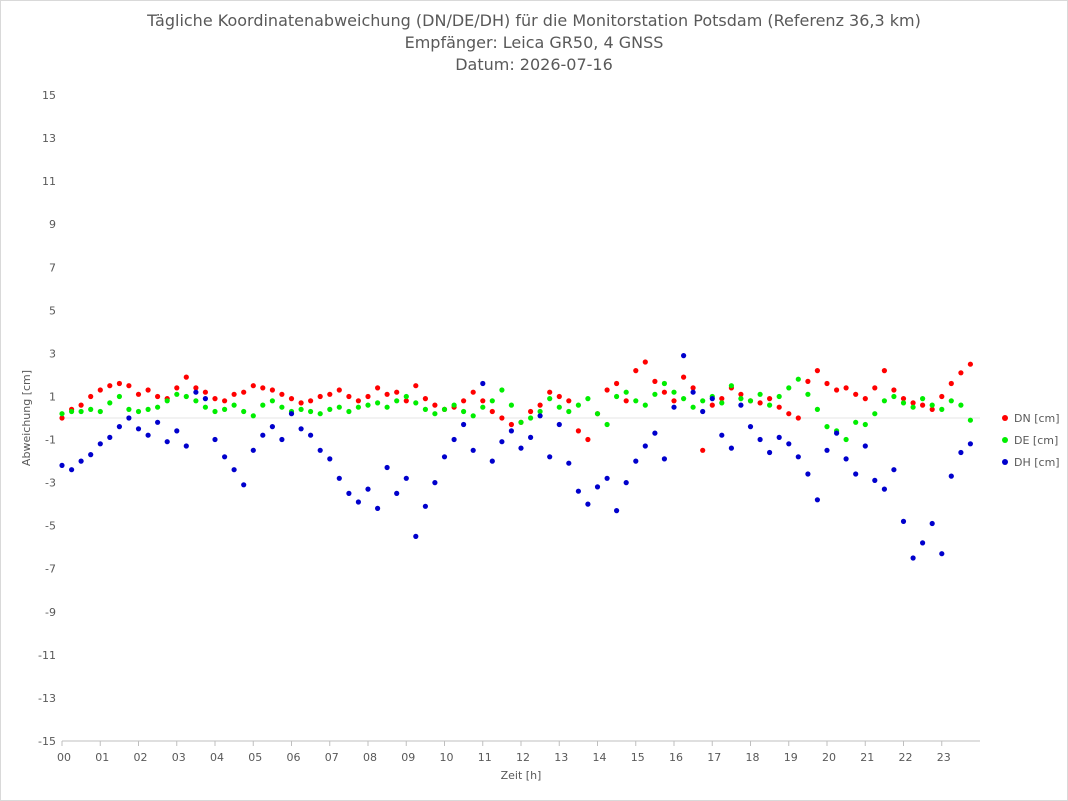 The width and height of the screenshot is (1068, 801). What do you see at coordinates (294, 757) in the screenshot?
I see `x-tick-label: 06` at bounding box center [294, 757].